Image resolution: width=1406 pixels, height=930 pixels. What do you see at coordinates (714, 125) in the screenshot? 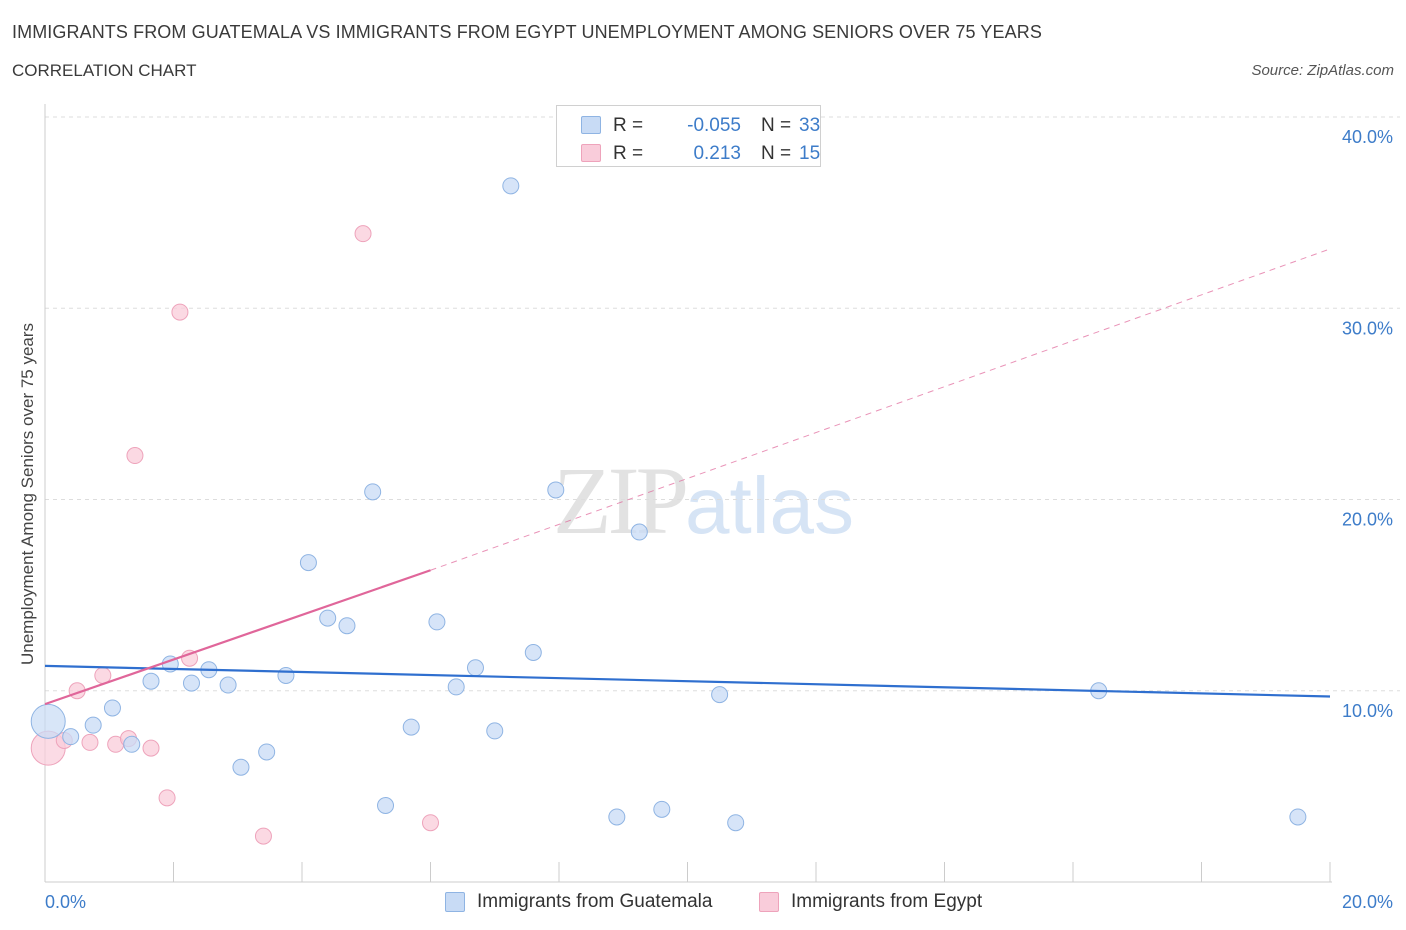
I see `r-value-guatemala: -0.055` at bounding box center [714, 125].